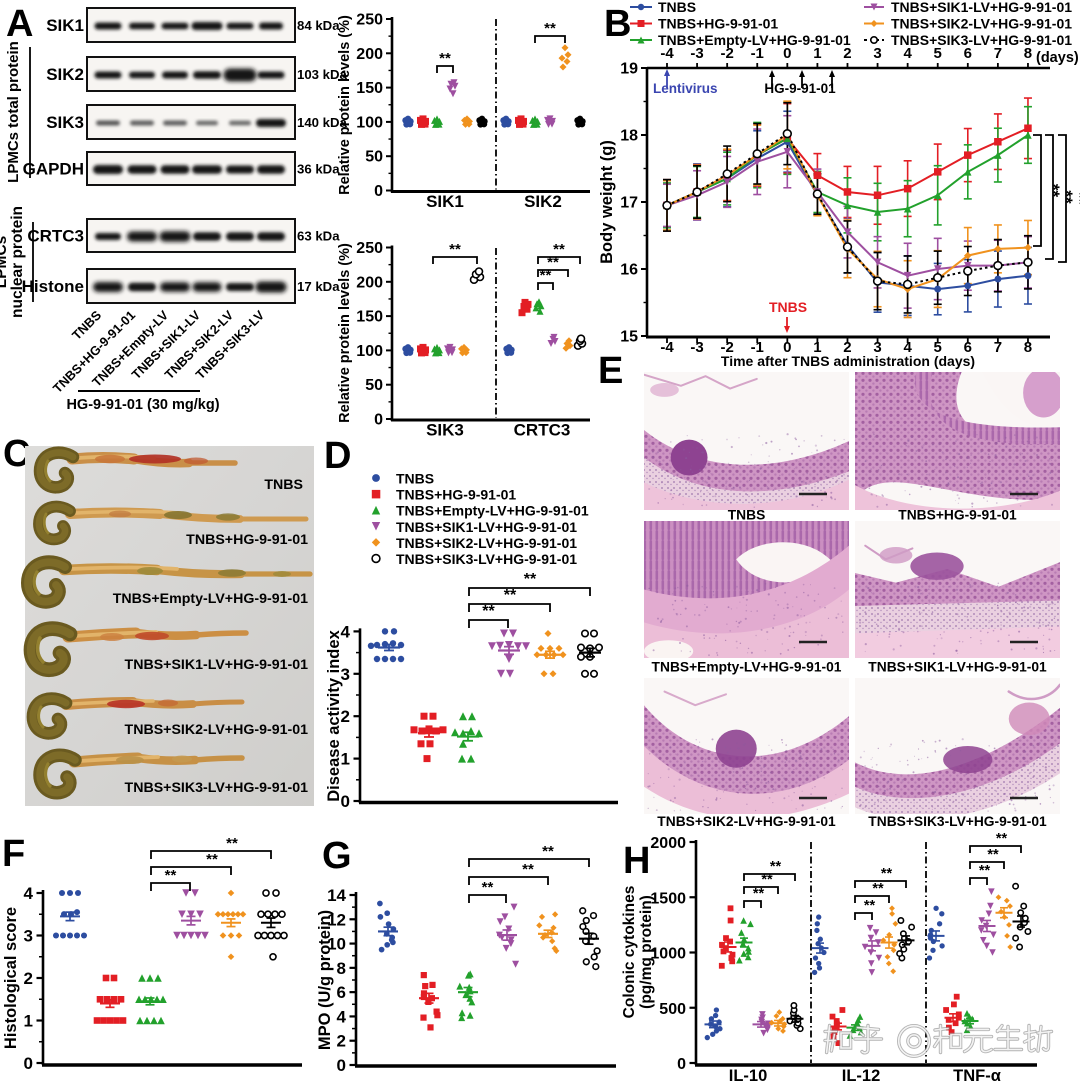 The image size is (1080, 1085). What do you see at coordinates (369, 282) in the screenshot?
I see `svg-text: 200` at bounding box center [369, 282].